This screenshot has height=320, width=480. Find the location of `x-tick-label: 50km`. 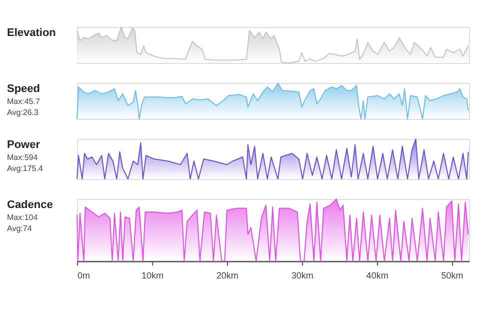

x-tick-label: 50km is located at coordinates (452, 275).